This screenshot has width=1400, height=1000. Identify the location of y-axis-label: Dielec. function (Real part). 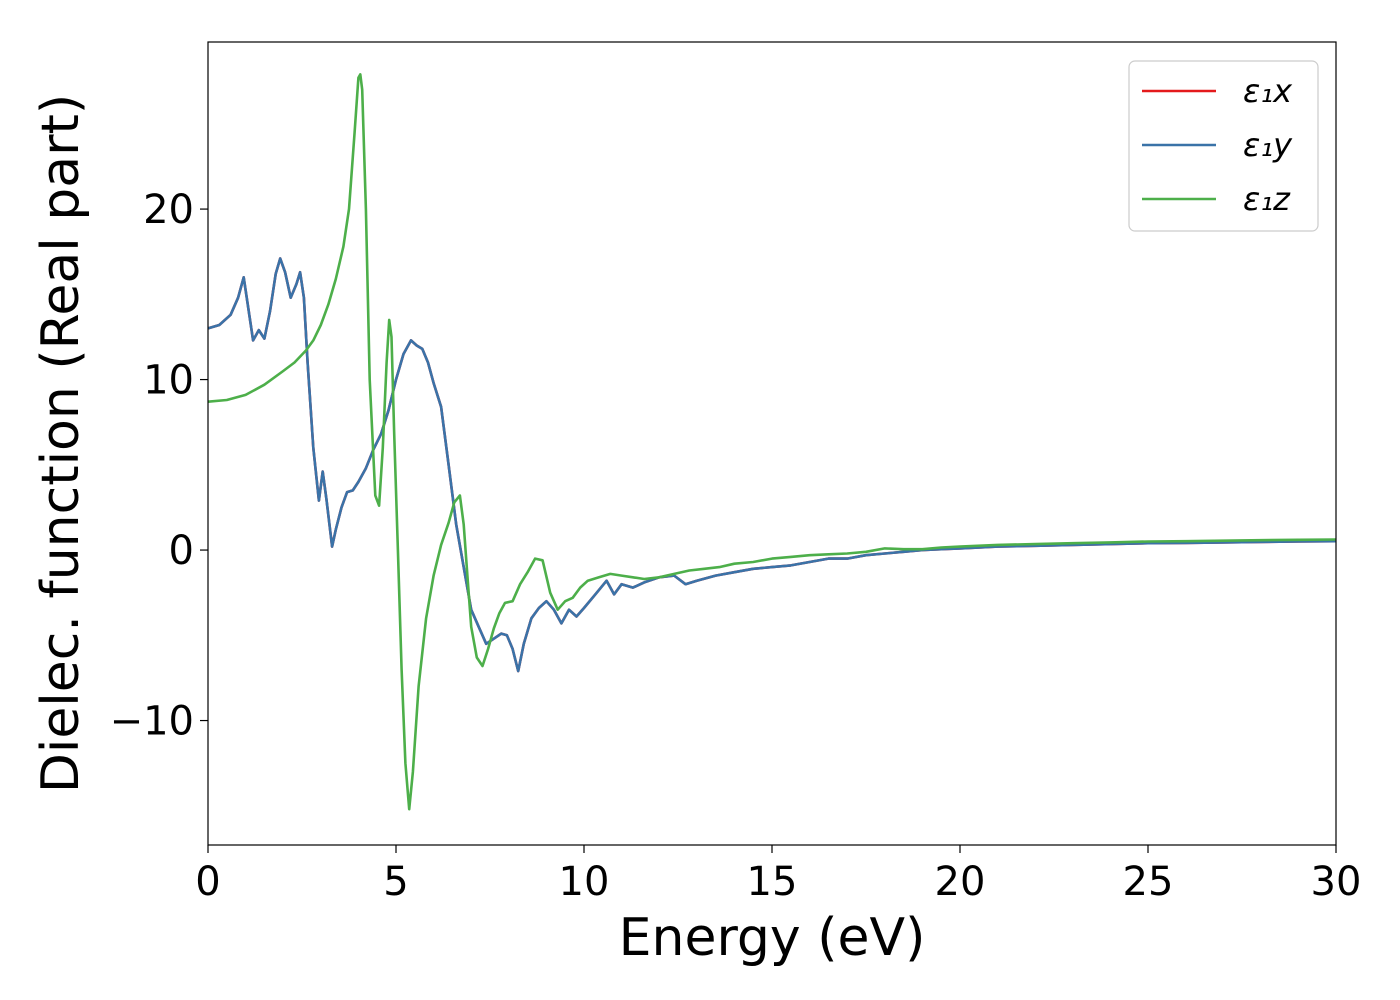
(61, 443).